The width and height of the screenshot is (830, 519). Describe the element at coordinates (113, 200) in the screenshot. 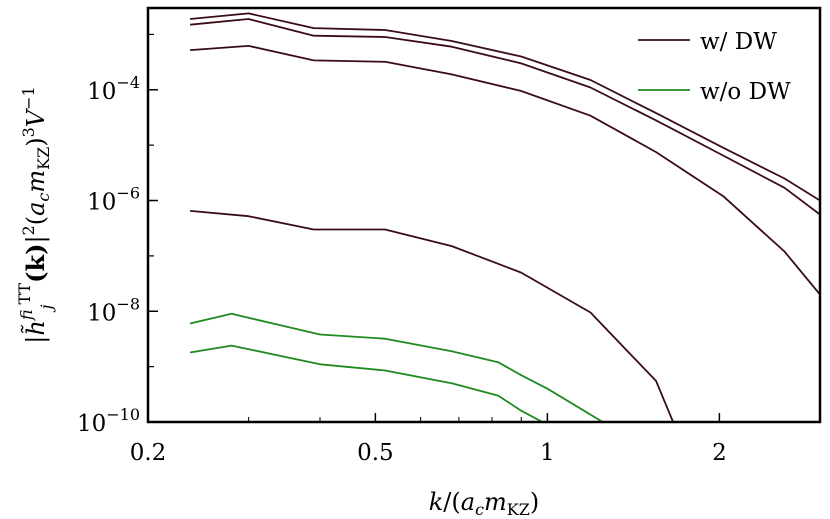

I see `y-tick-label: 10⁻⁶` at that location.